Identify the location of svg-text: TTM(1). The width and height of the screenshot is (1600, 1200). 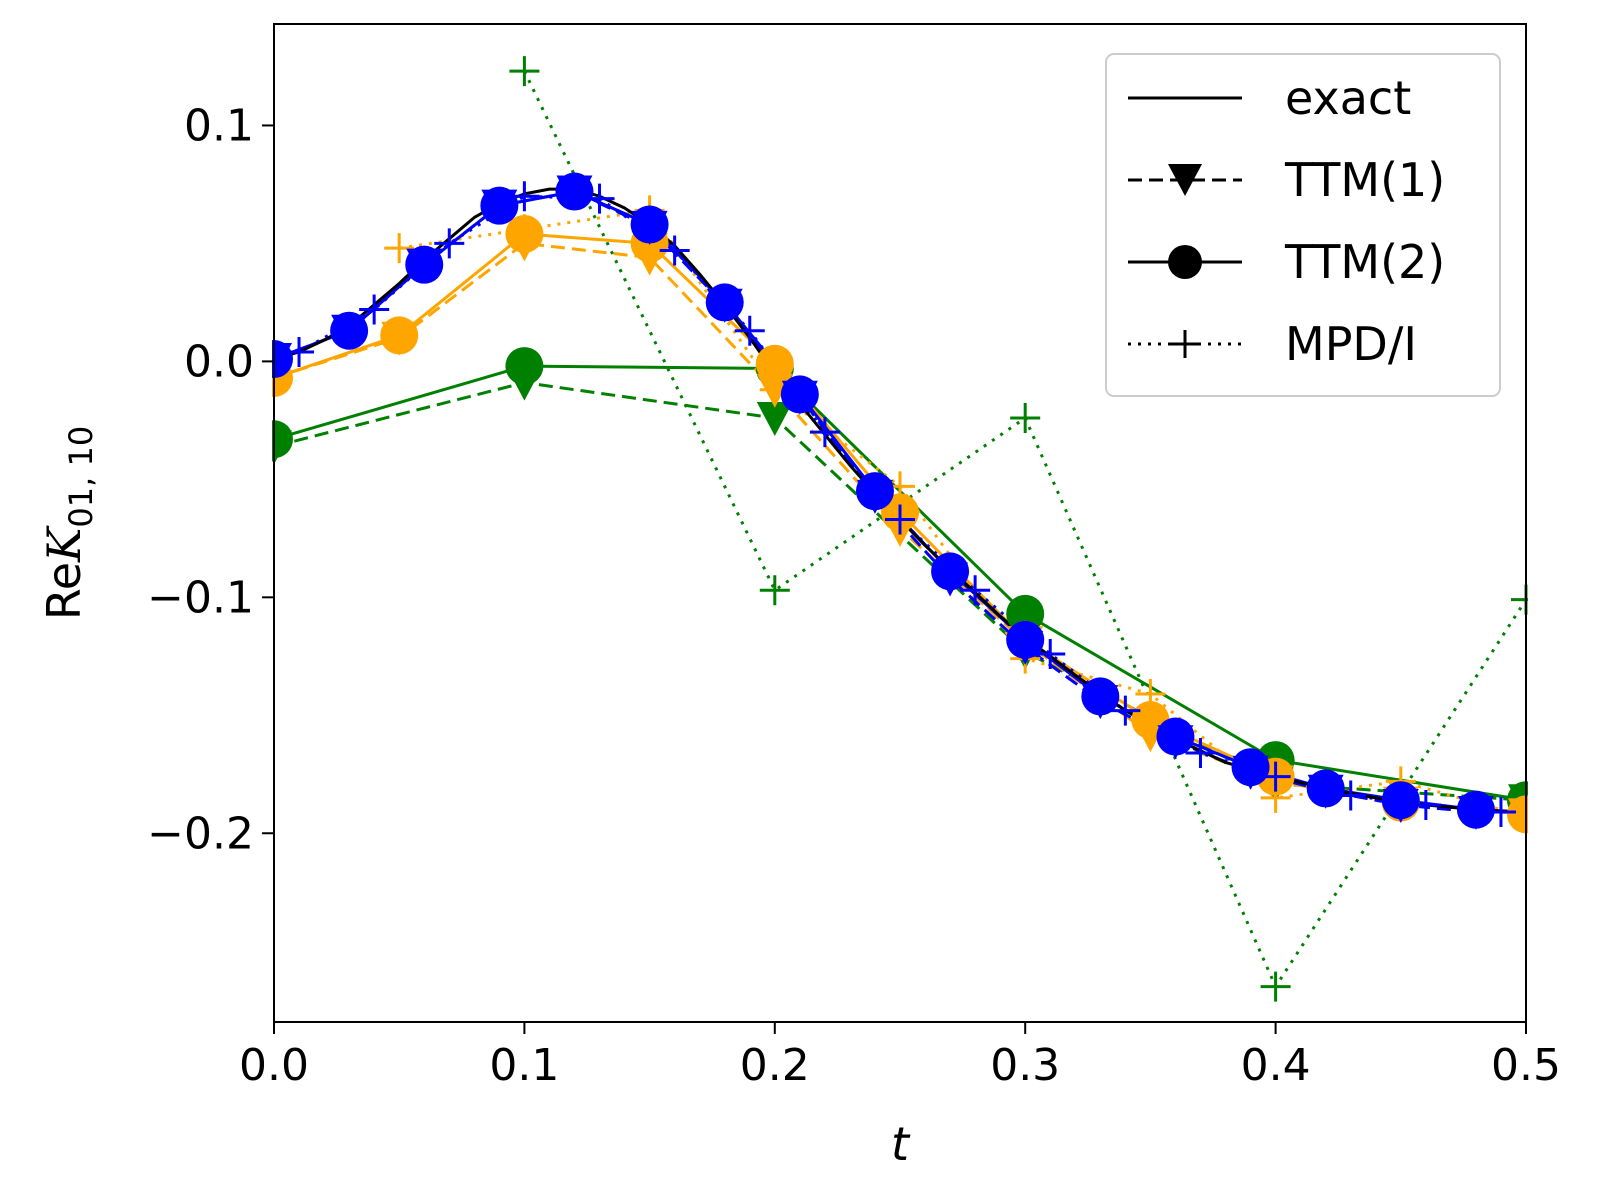
(1364, 180).